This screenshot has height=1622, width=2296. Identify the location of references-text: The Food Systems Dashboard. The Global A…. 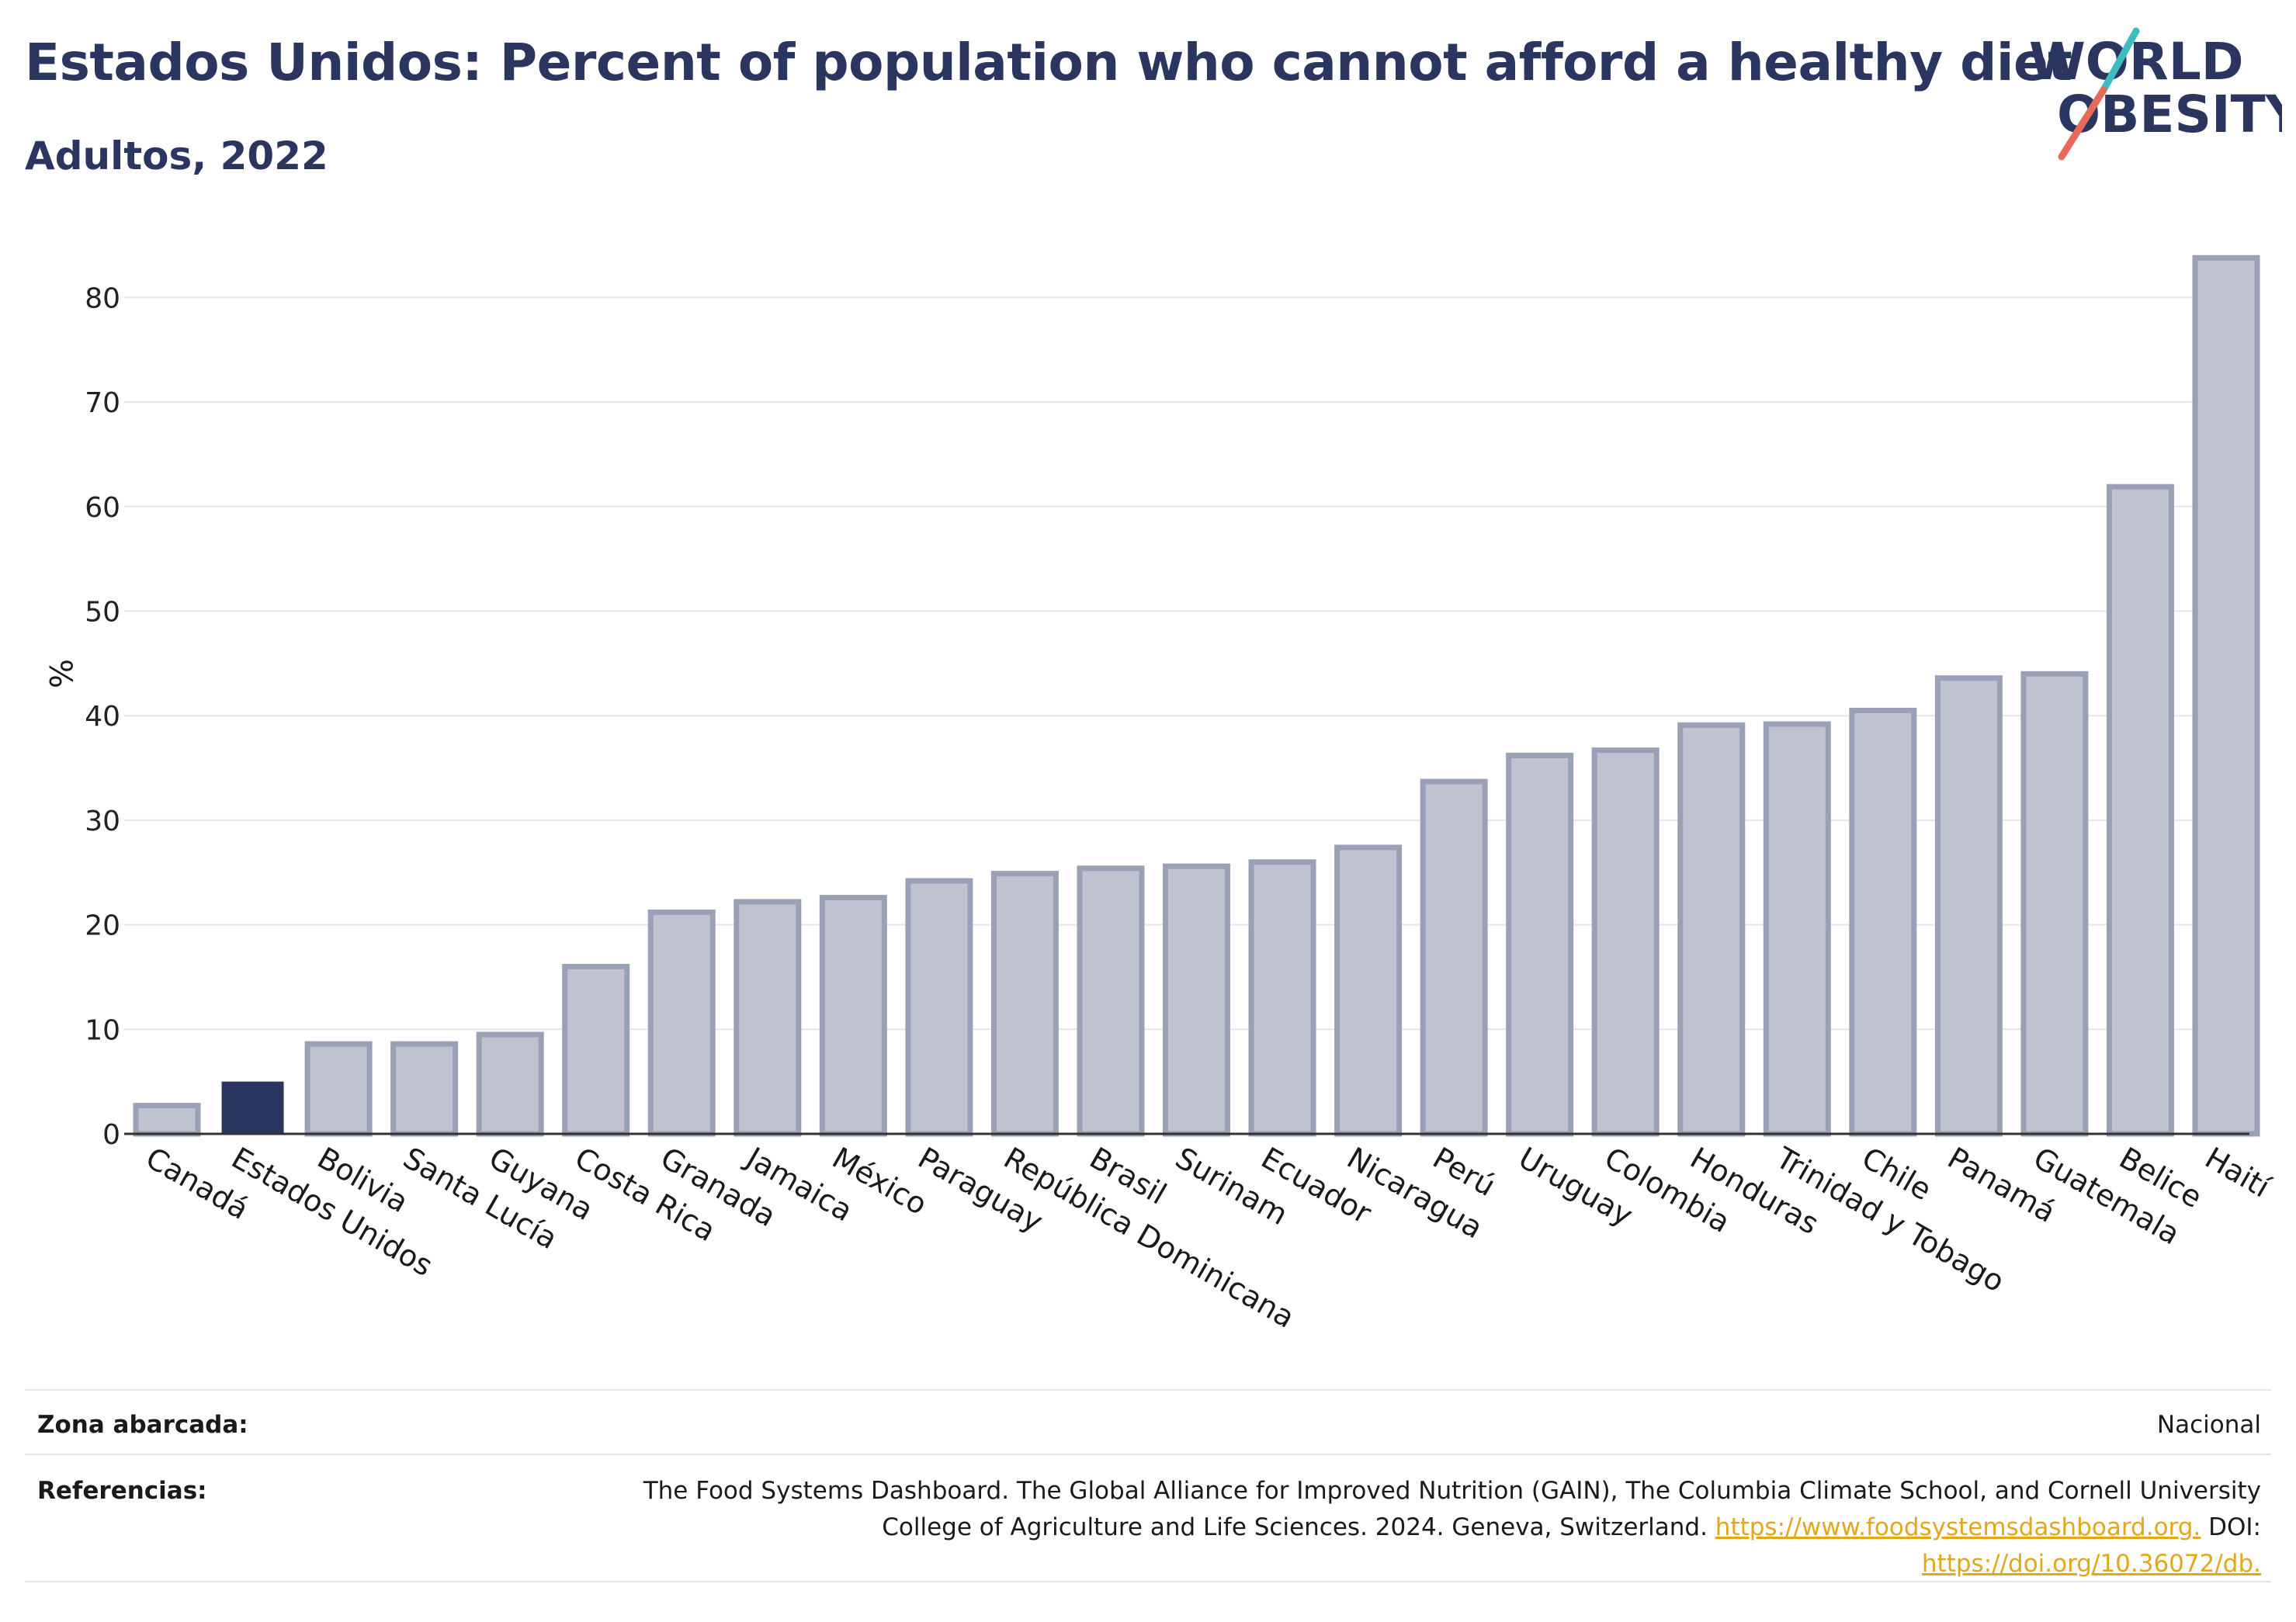
(1407, 1527).